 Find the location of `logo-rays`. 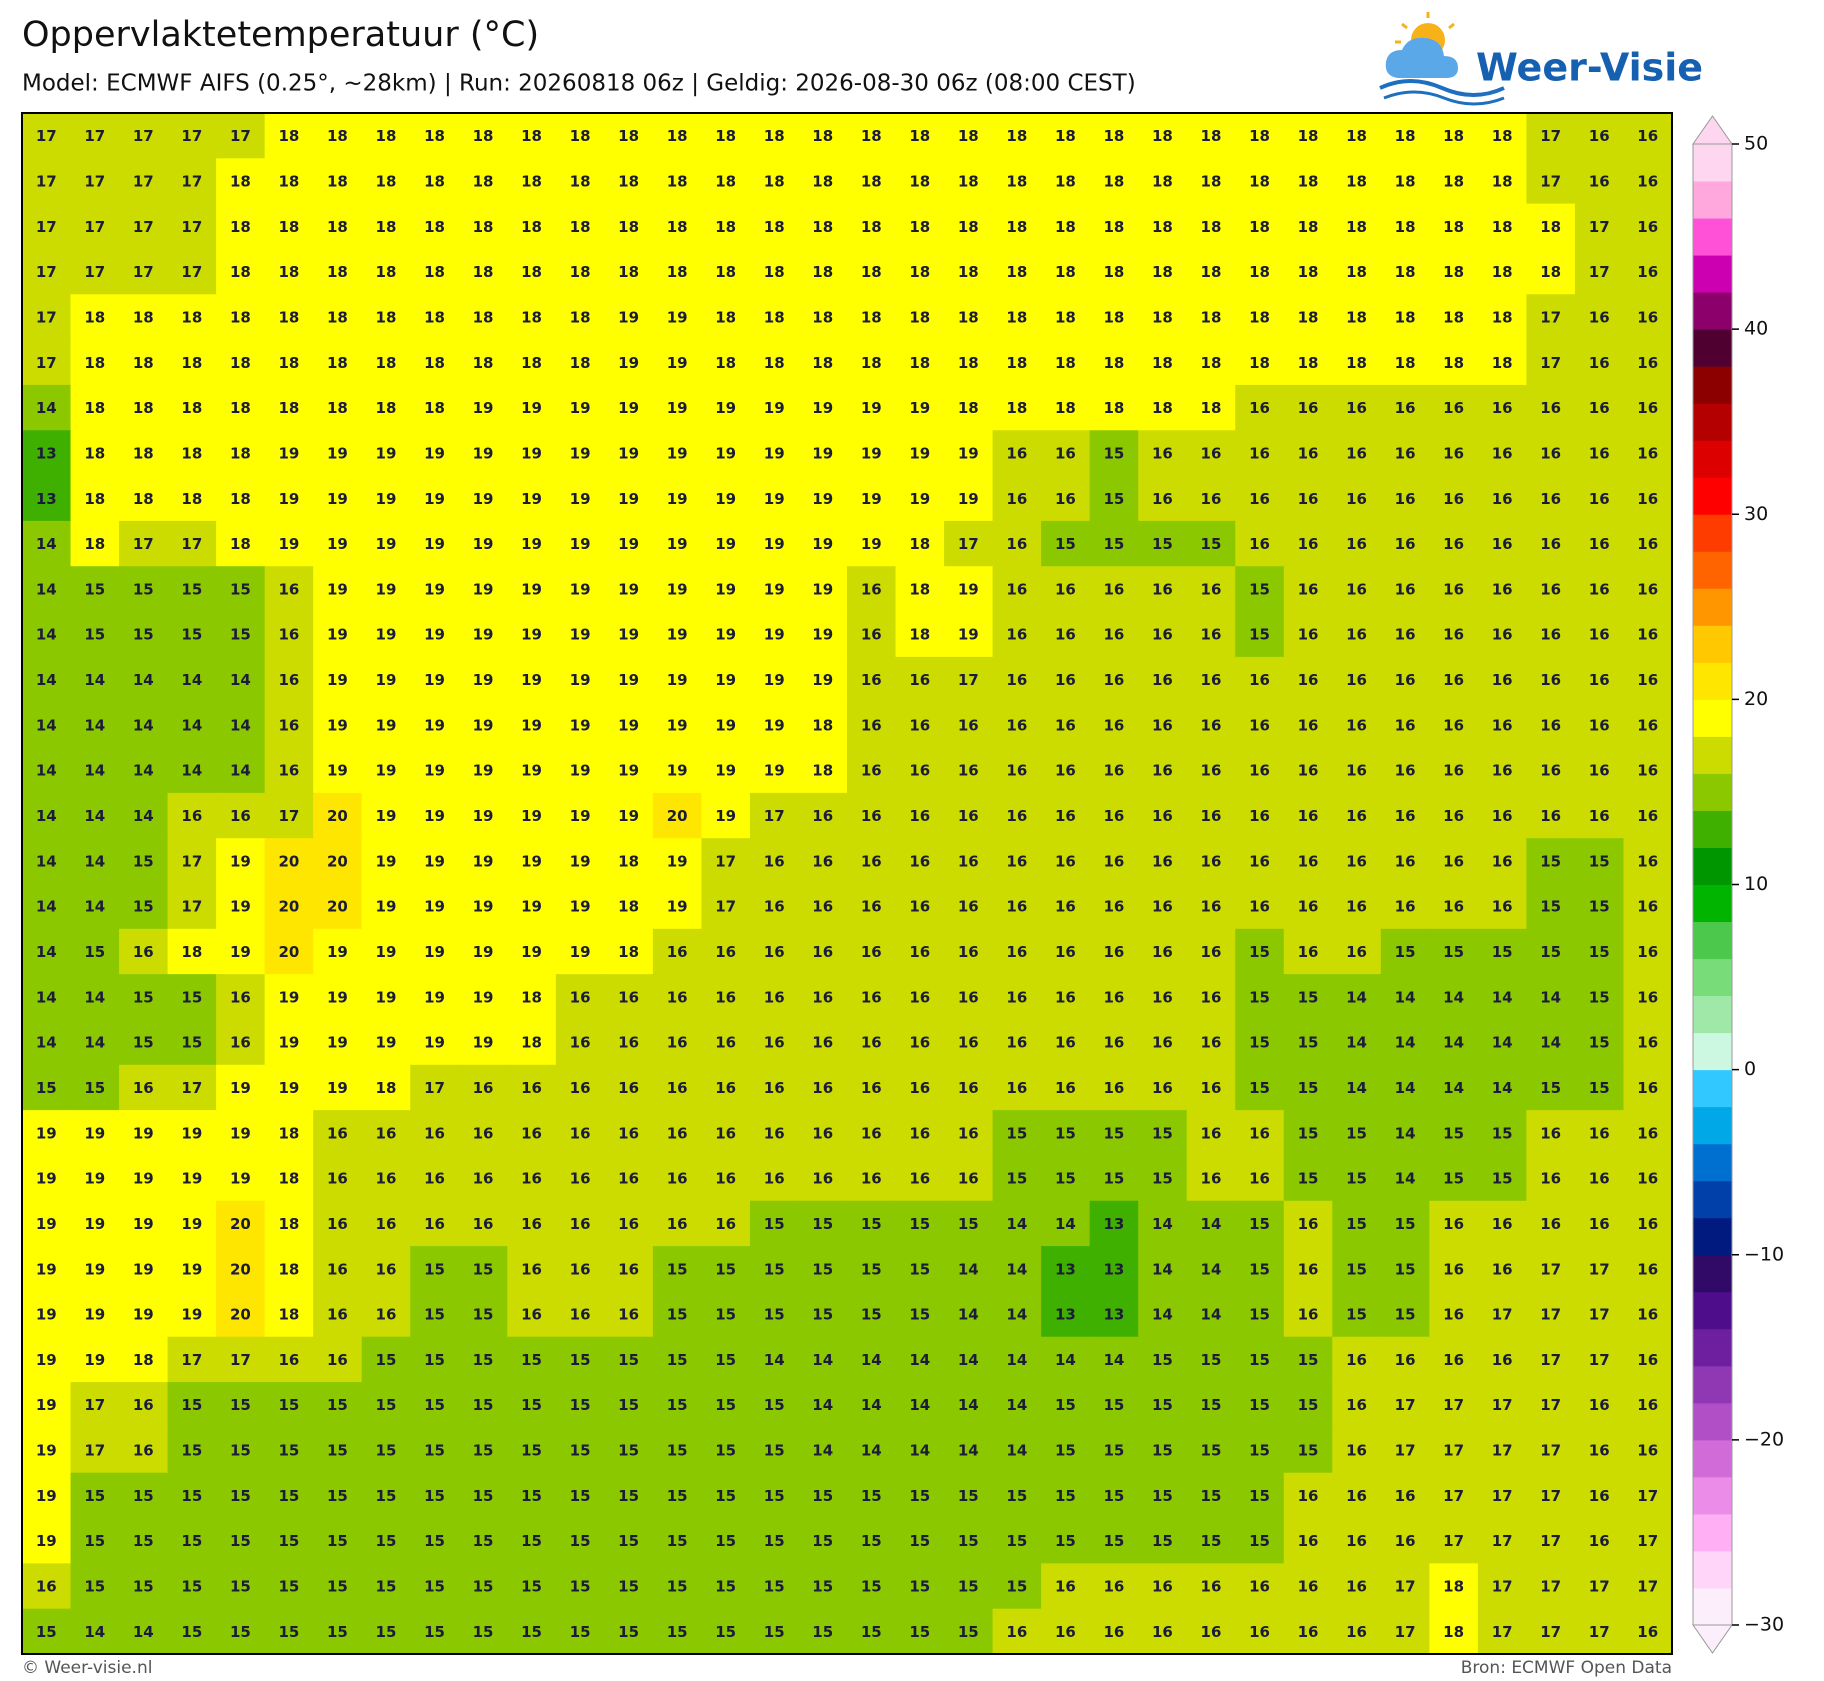

logo-rays is located at coordinates (1425, 28).